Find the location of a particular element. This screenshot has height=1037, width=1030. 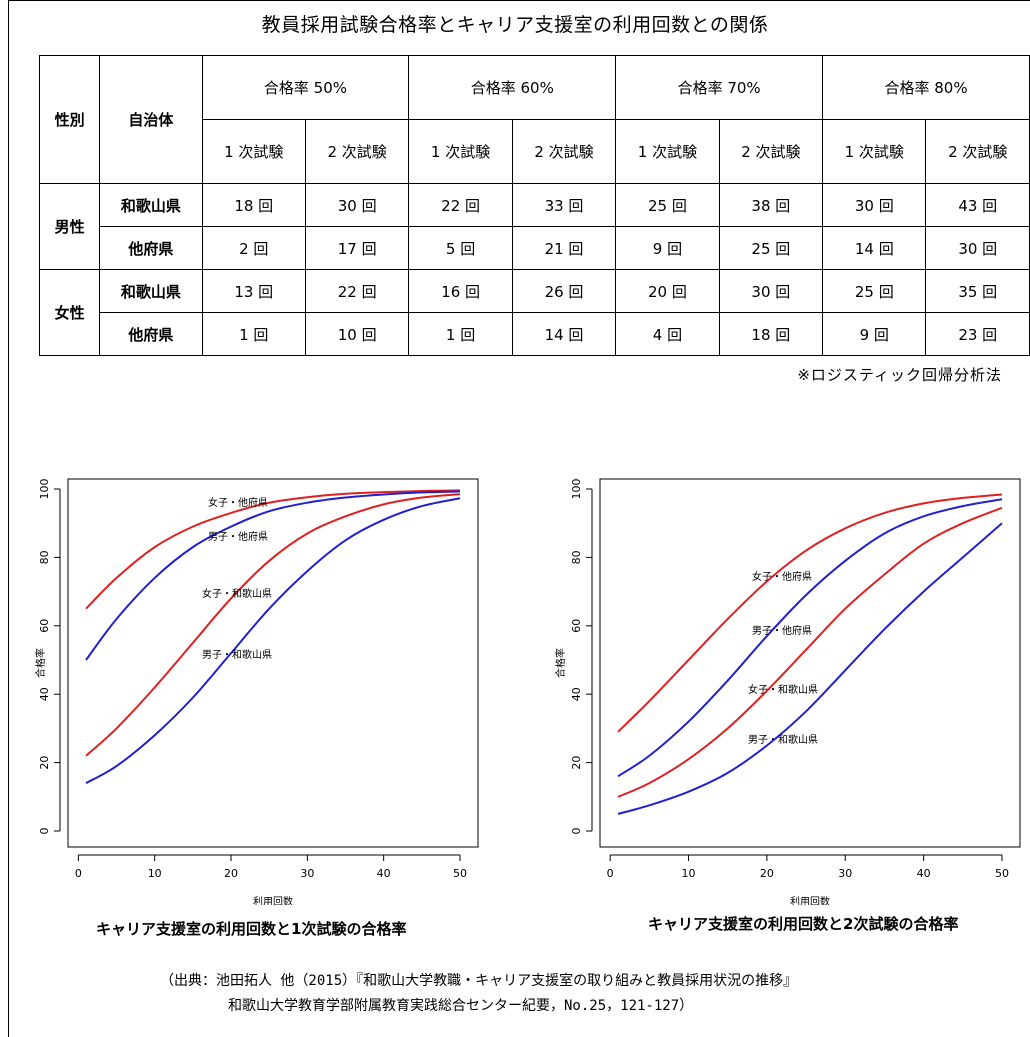

value-cell: 13 回 is located at coordinates (253, 291).